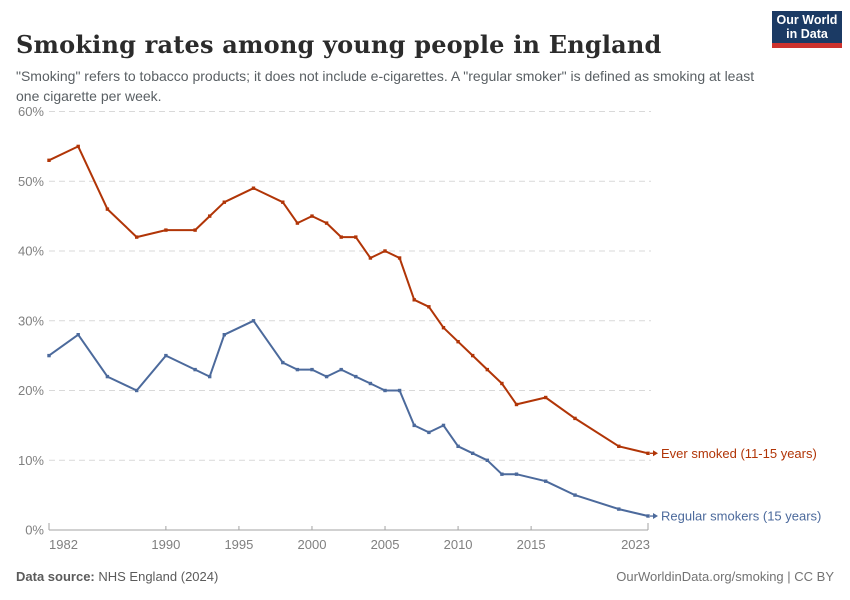 This screenshot has height=600, width=850. I want to click on owid-logo: Our World in Data, so click(807, 29).